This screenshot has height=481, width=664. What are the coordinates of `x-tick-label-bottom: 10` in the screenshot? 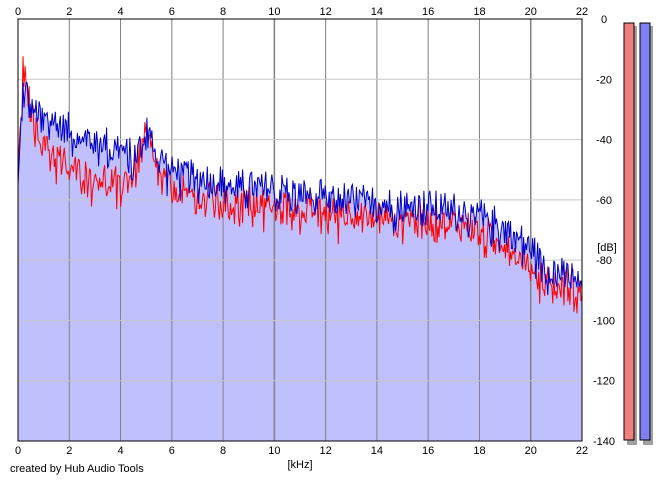 It's located at (274, 451).